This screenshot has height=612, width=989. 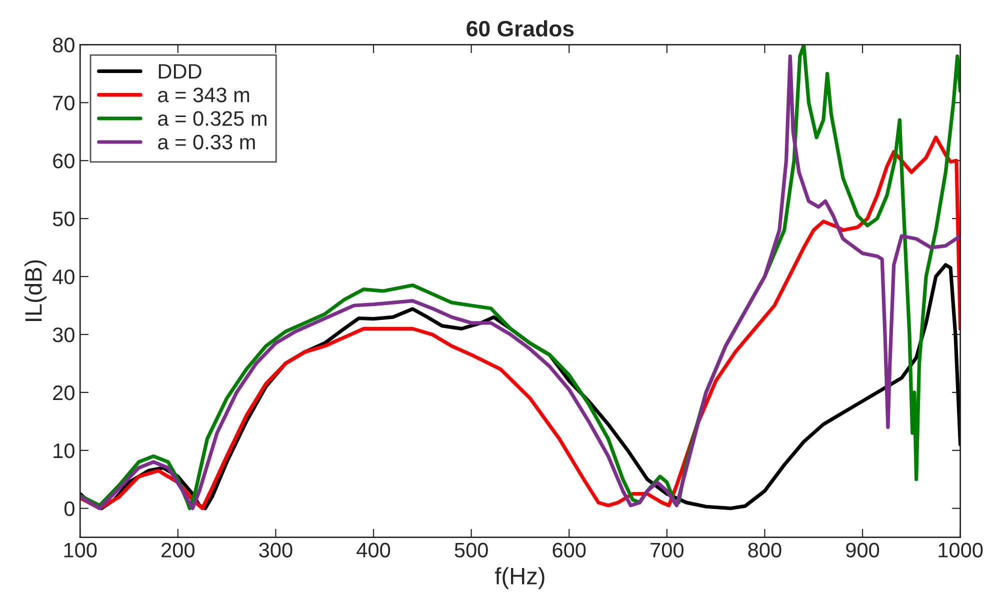 What do you see at coordinates (520, 28) in the screenshot?
I see `chart-title: 60 Grados` at bounding box center [520, 28].